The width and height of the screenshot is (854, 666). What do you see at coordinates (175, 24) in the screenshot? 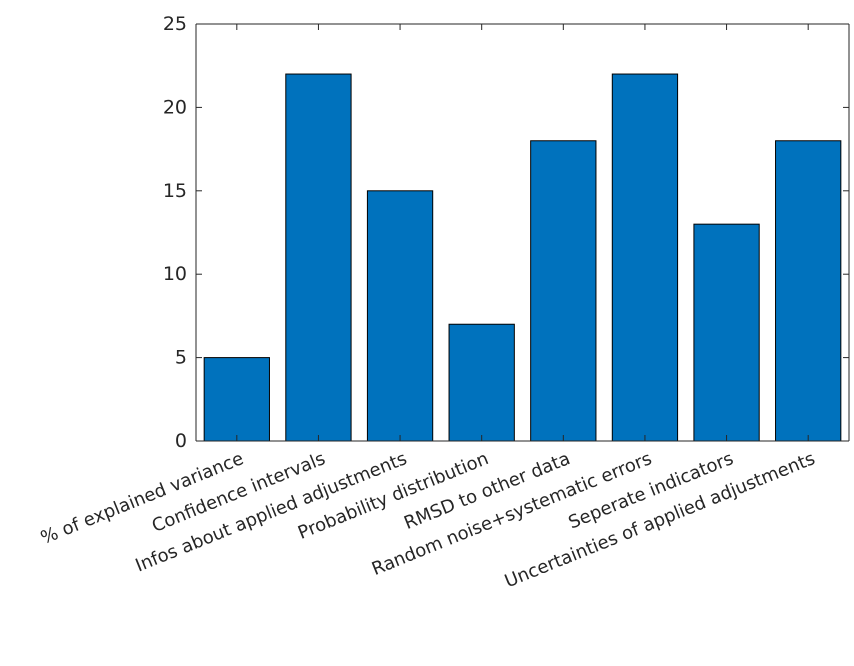
I see `y-tick-label-25: 25` at bounding box center [175, 24].